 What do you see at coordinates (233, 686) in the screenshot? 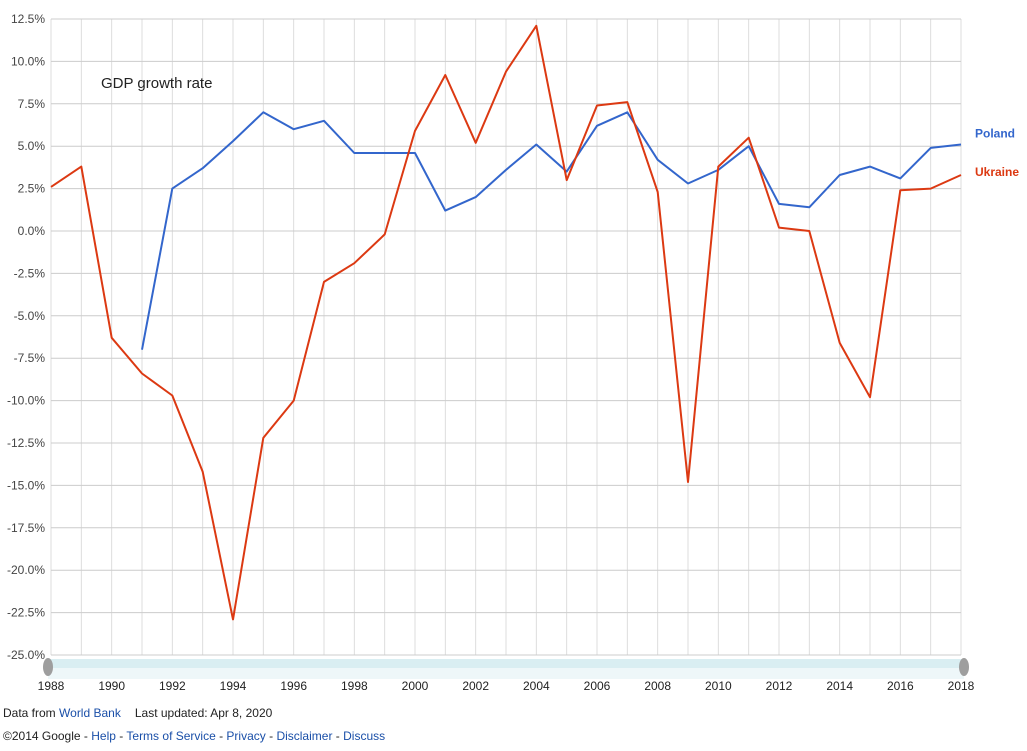
I see `x-tick-label: 1994` at bounding box center [233, 686].